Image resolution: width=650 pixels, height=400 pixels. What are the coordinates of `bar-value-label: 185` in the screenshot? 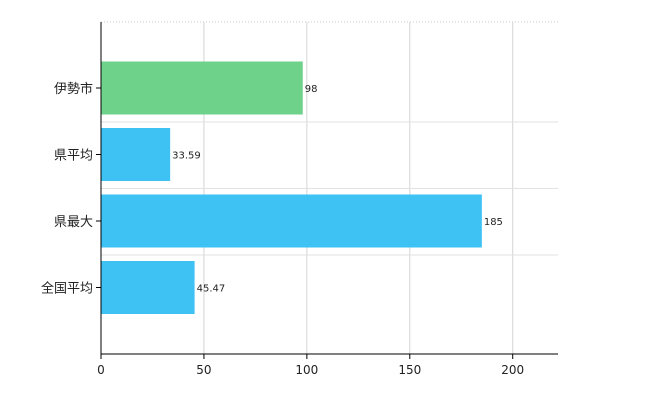 It's located at (493, 222).